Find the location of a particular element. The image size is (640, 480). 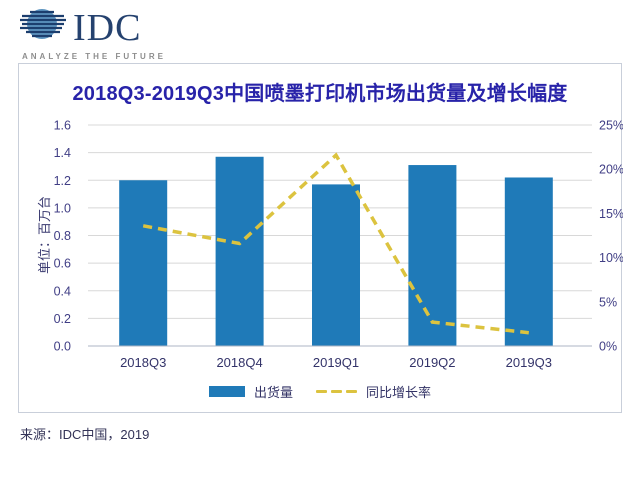

legend-bar-label: 出货量 is located at coordinates (273, 392).